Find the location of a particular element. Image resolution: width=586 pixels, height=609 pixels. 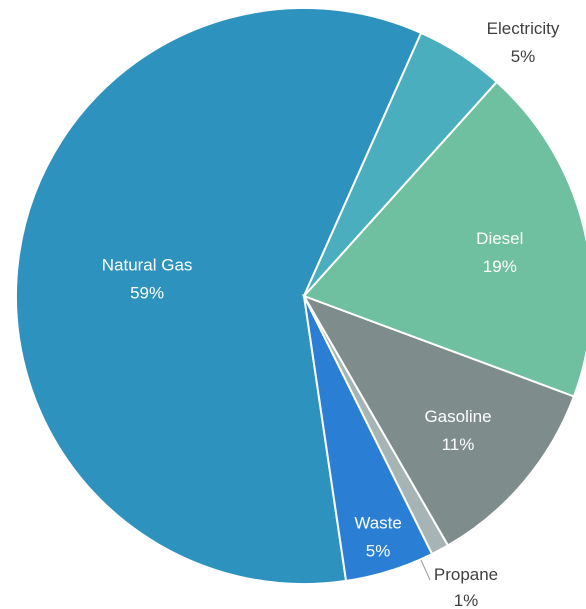

pie-slice-electricity is located at coordinates (401, 164).